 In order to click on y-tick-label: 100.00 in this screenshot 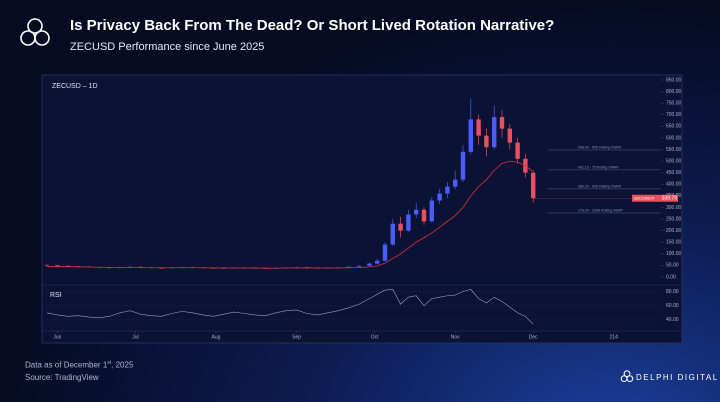, I will do `click(674, 254)`.